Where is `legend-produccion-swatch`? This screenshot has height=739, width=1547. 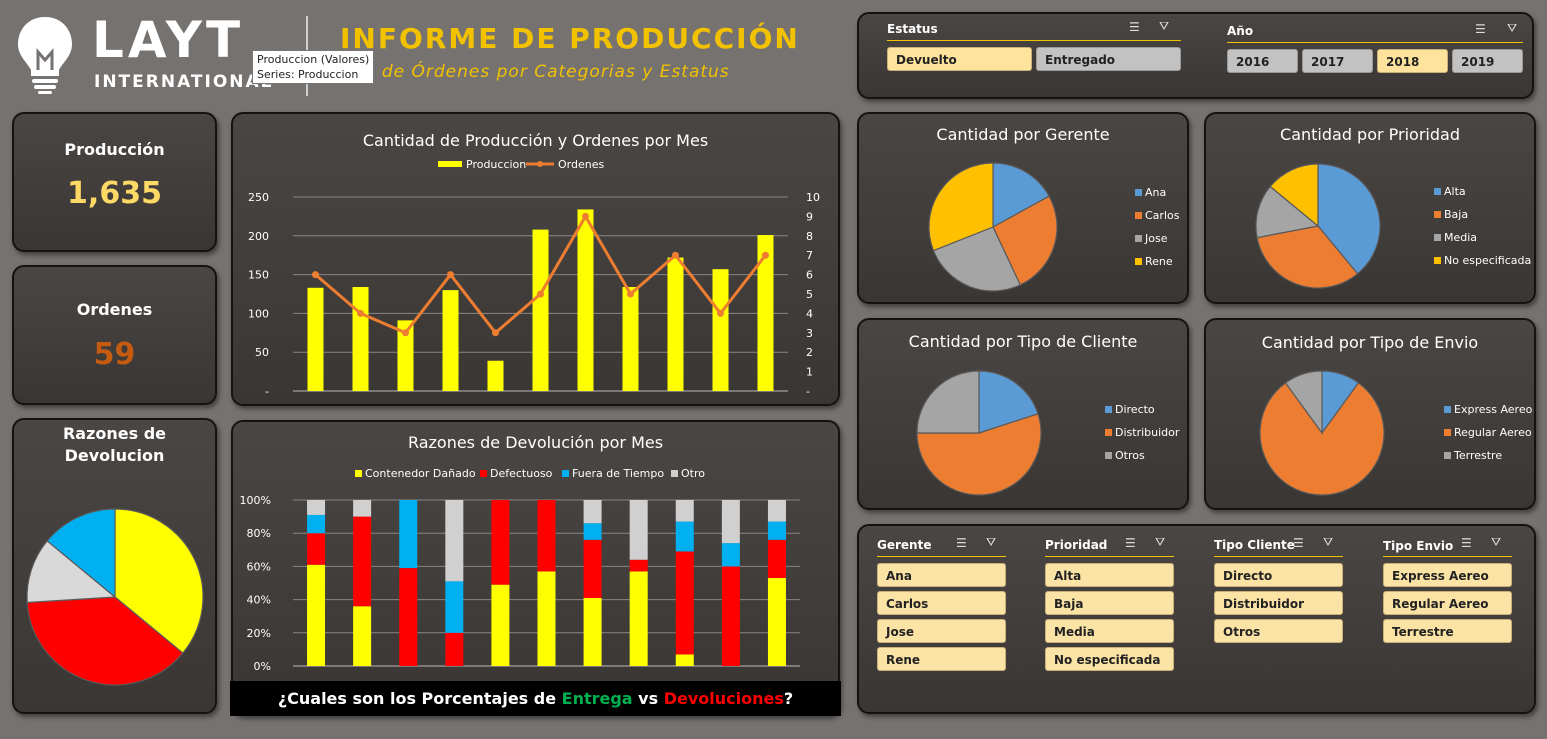
legend-produccion-swatch is located at coordinates (450, 164).